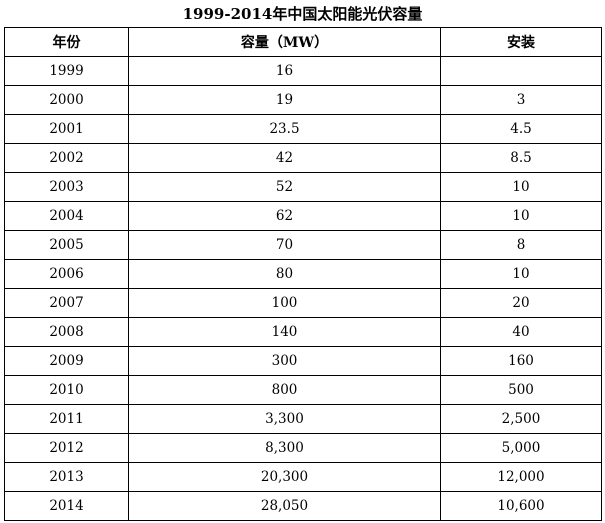  I want to click on header-row: 年份 容量（MW） 安装, so click(303, 42).